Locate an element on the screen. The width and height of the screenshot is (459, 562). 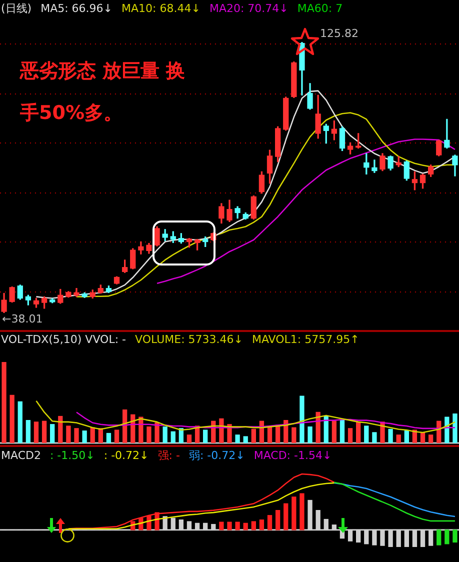
text: : -0.72↓ is located at coordinates (126, 455).